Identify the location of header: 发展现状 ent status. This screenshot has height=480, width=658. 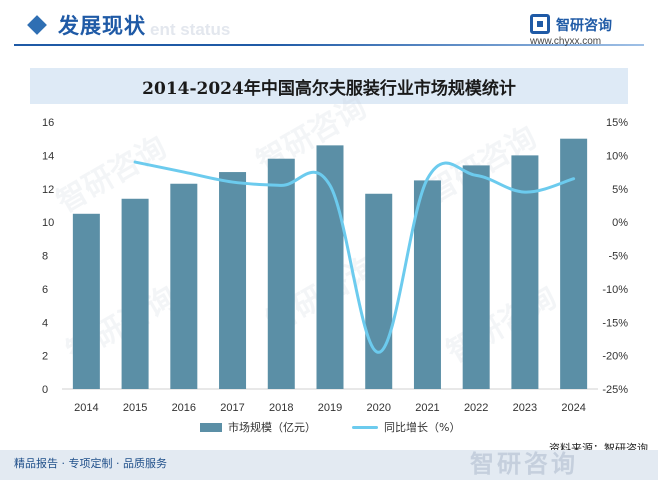
(329, 24).